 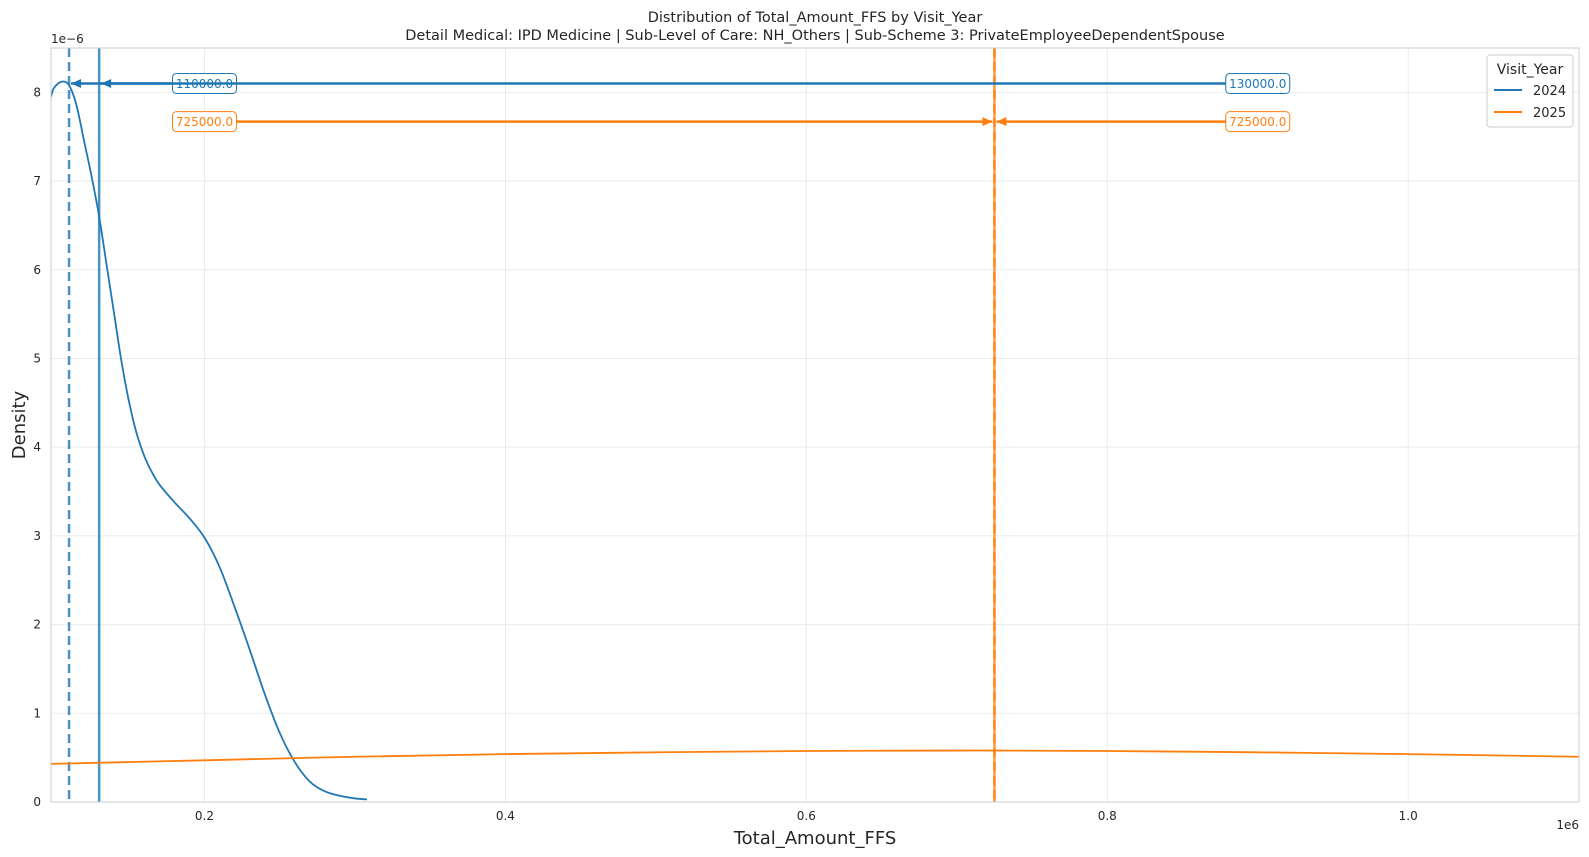 What do you see at coordinates (815, 757) in the screenshot?
I see `density-curve-2025` at bounding box center [815, 757].